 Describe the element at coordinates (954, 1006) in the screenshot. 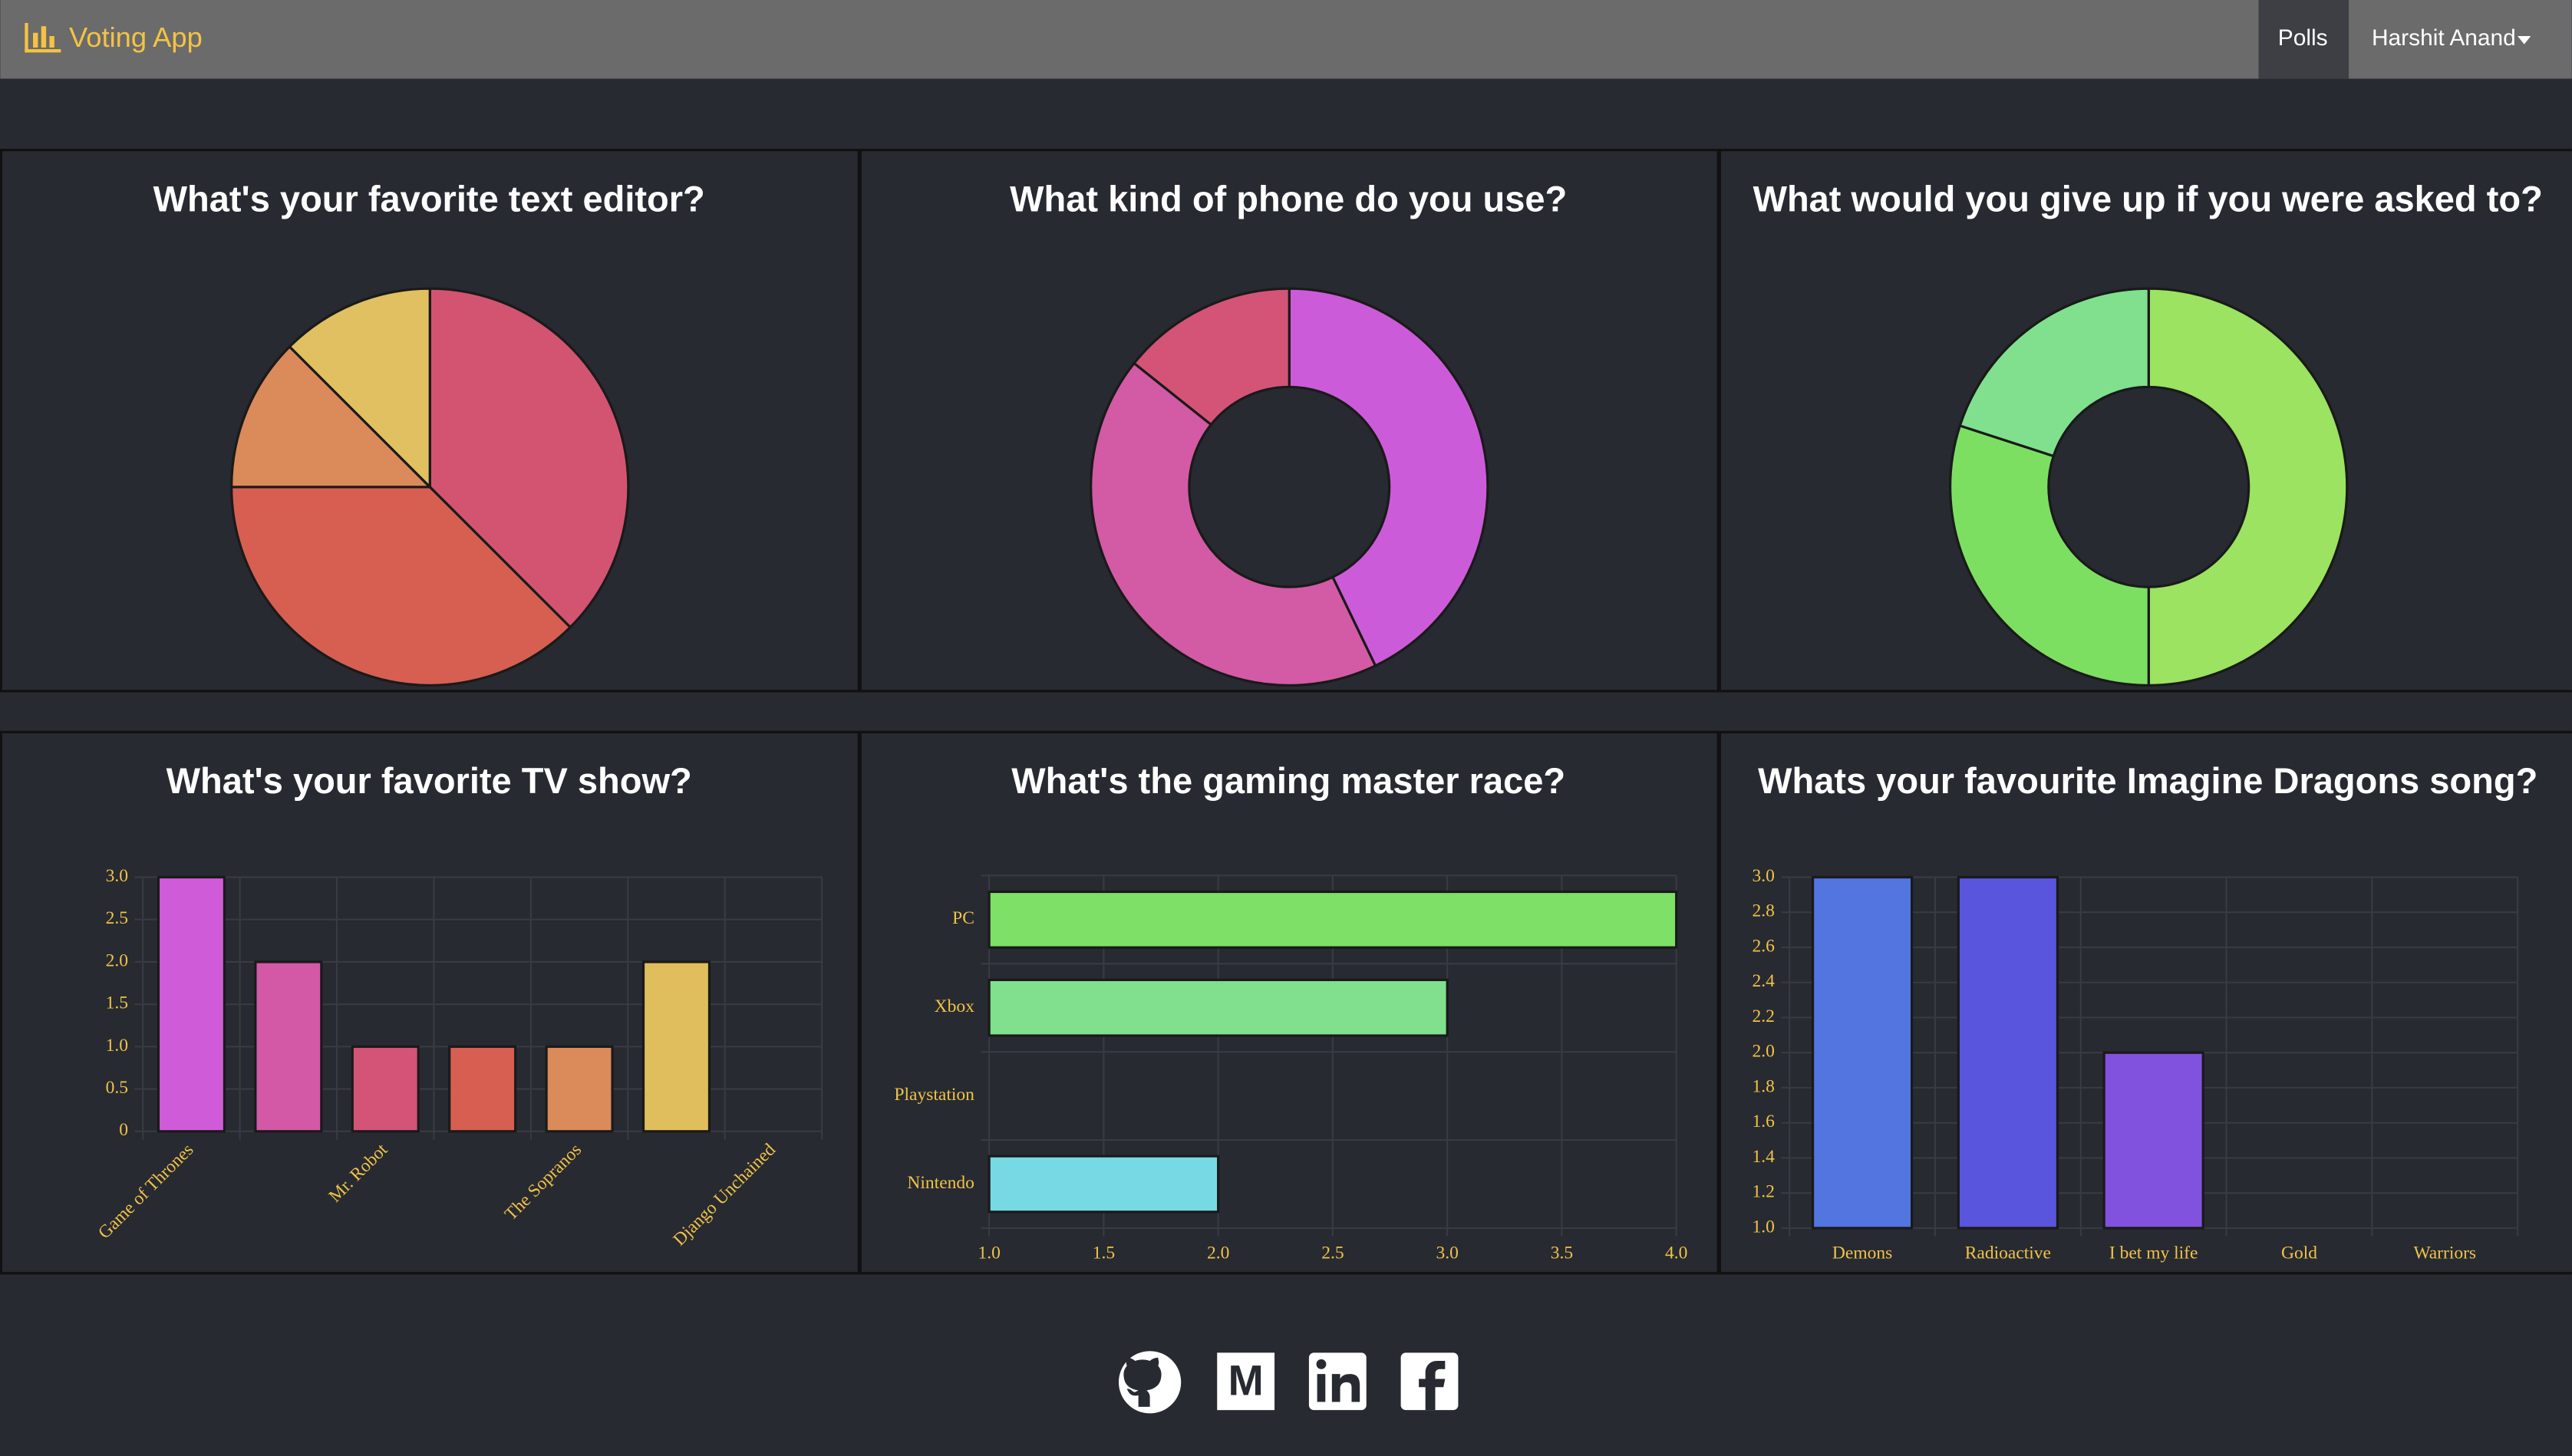

I see `y-tick-label: Xbox` at that location.